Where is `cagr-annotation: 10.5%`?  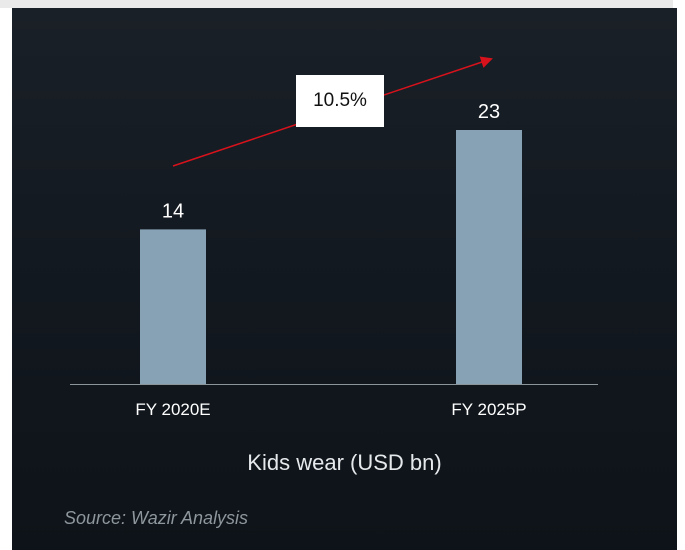
cagr-annotation: 10.5% is located at coordinates (340, 101).